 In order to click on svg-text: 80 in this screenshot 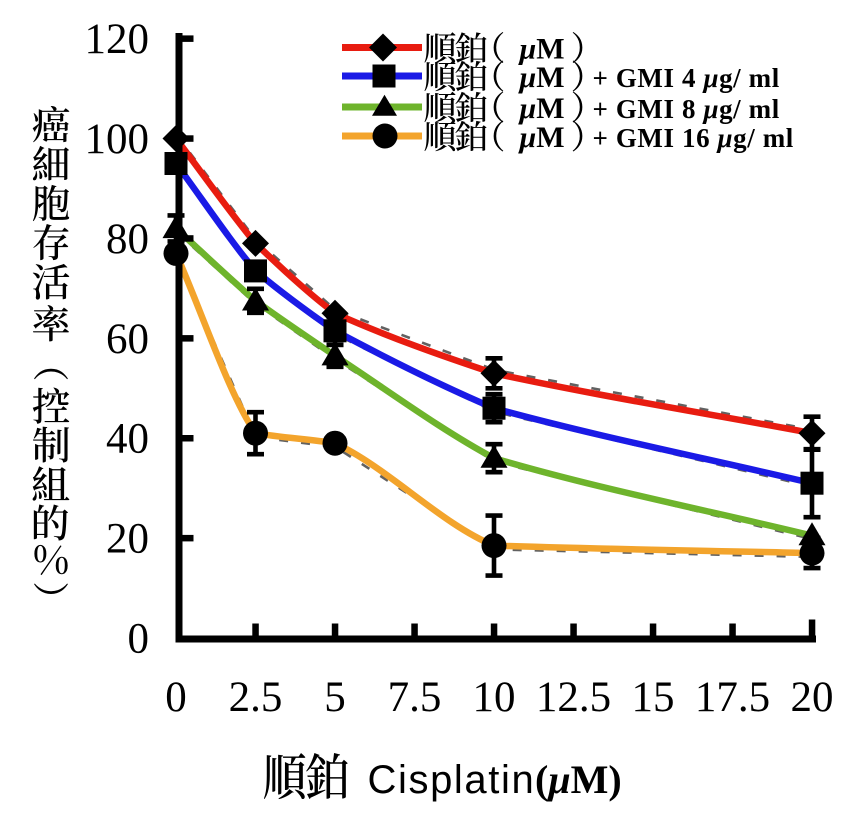, I will do `click(127, 239)`.